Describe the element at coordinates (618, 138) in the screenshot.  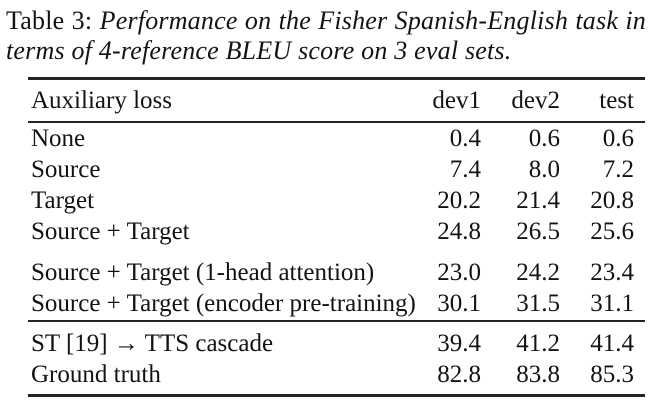
I see `cell-test: 0.6` at that location.